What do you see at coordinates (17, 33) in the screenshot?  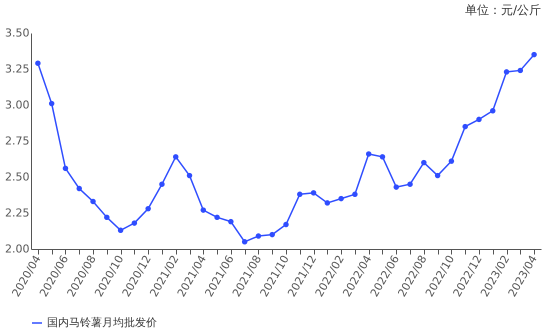 I see `y-tick-label: 3.50` at bounding box center [17, 33].